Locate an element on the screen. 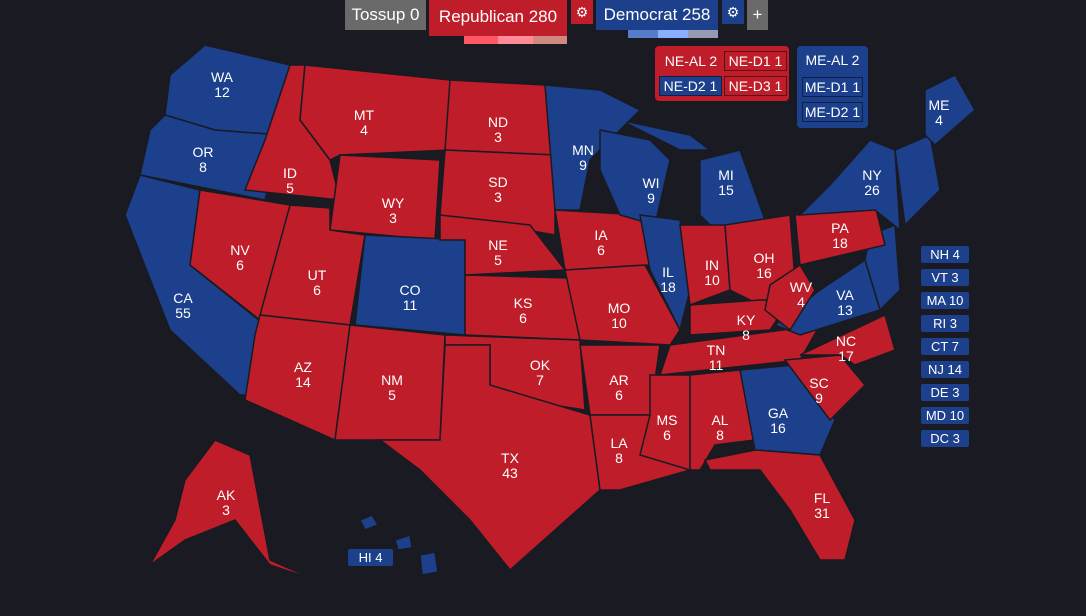 The width and height of the screenshot is (1086, 616). me-d2-button: ME-D2 1 is located at coordinates (832, 112).